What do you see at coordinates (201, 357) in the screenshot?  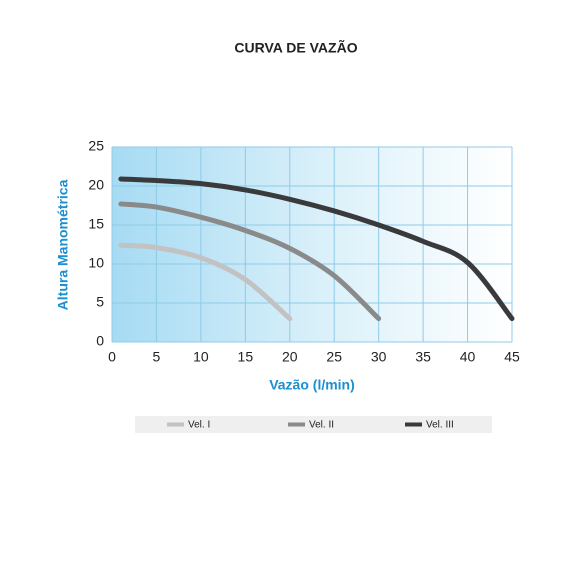 I see `x-tick-label: 10` at bounding box center [201, 357].